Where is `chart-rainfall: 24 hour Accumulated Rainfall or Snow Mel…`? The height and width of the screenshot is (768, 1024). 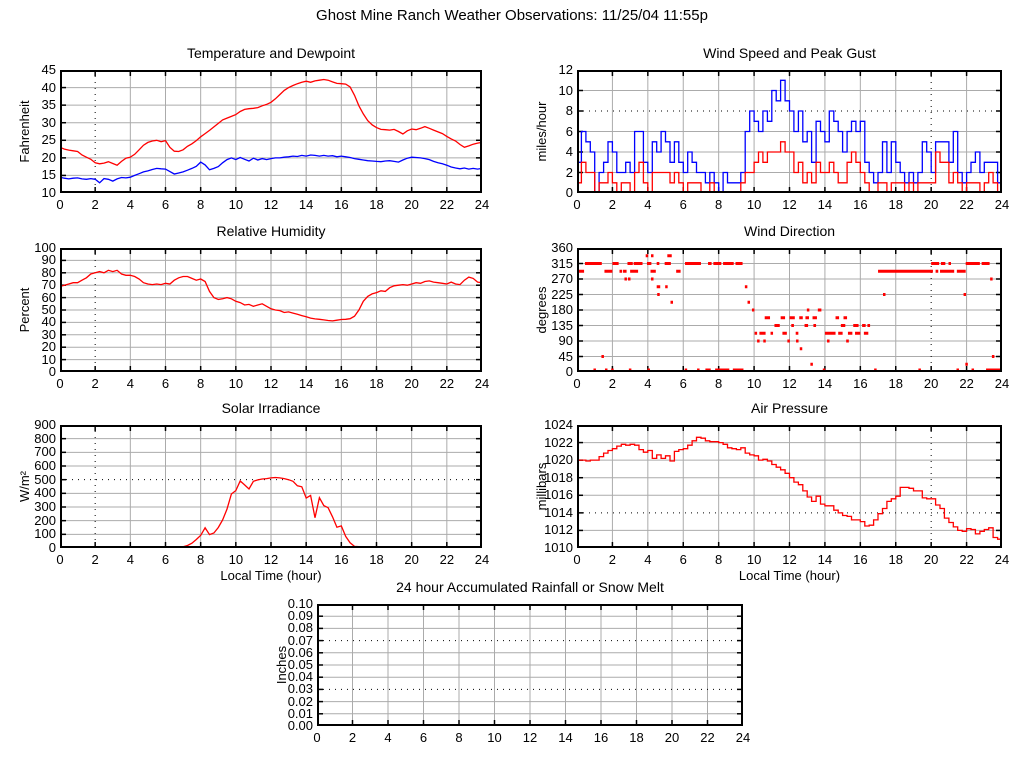 chart-rainfall: 24 hour Accumulated Rainfall or Snow Mel… is located at coordinates (506, 672).